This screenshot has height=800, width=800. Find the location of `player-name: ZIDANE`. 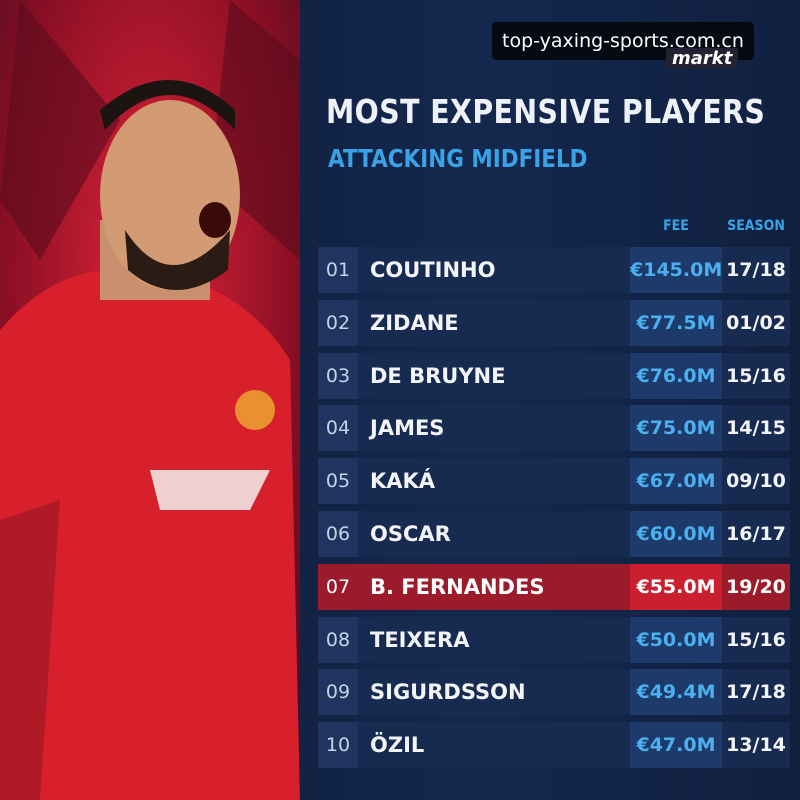

player-name: ZIDANE is located at coordinates (494, 322).